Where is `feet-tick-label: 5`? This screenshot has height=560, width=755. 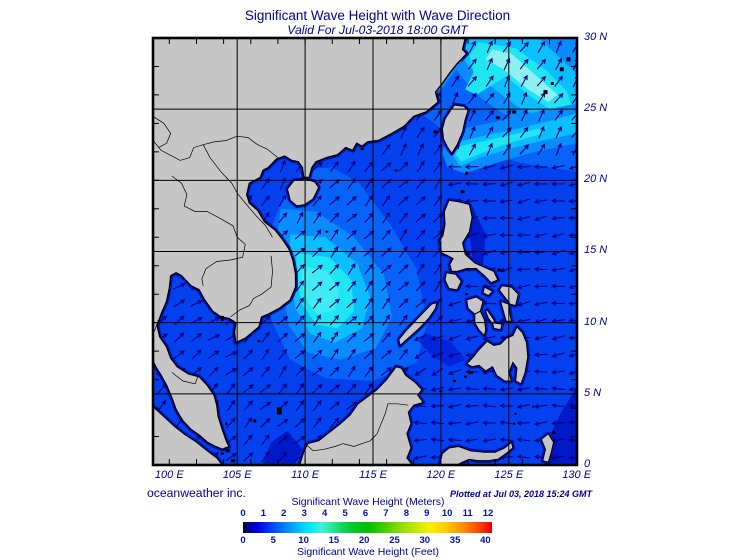
feet-tick-label: 5 is located at coordinates (273, 540).